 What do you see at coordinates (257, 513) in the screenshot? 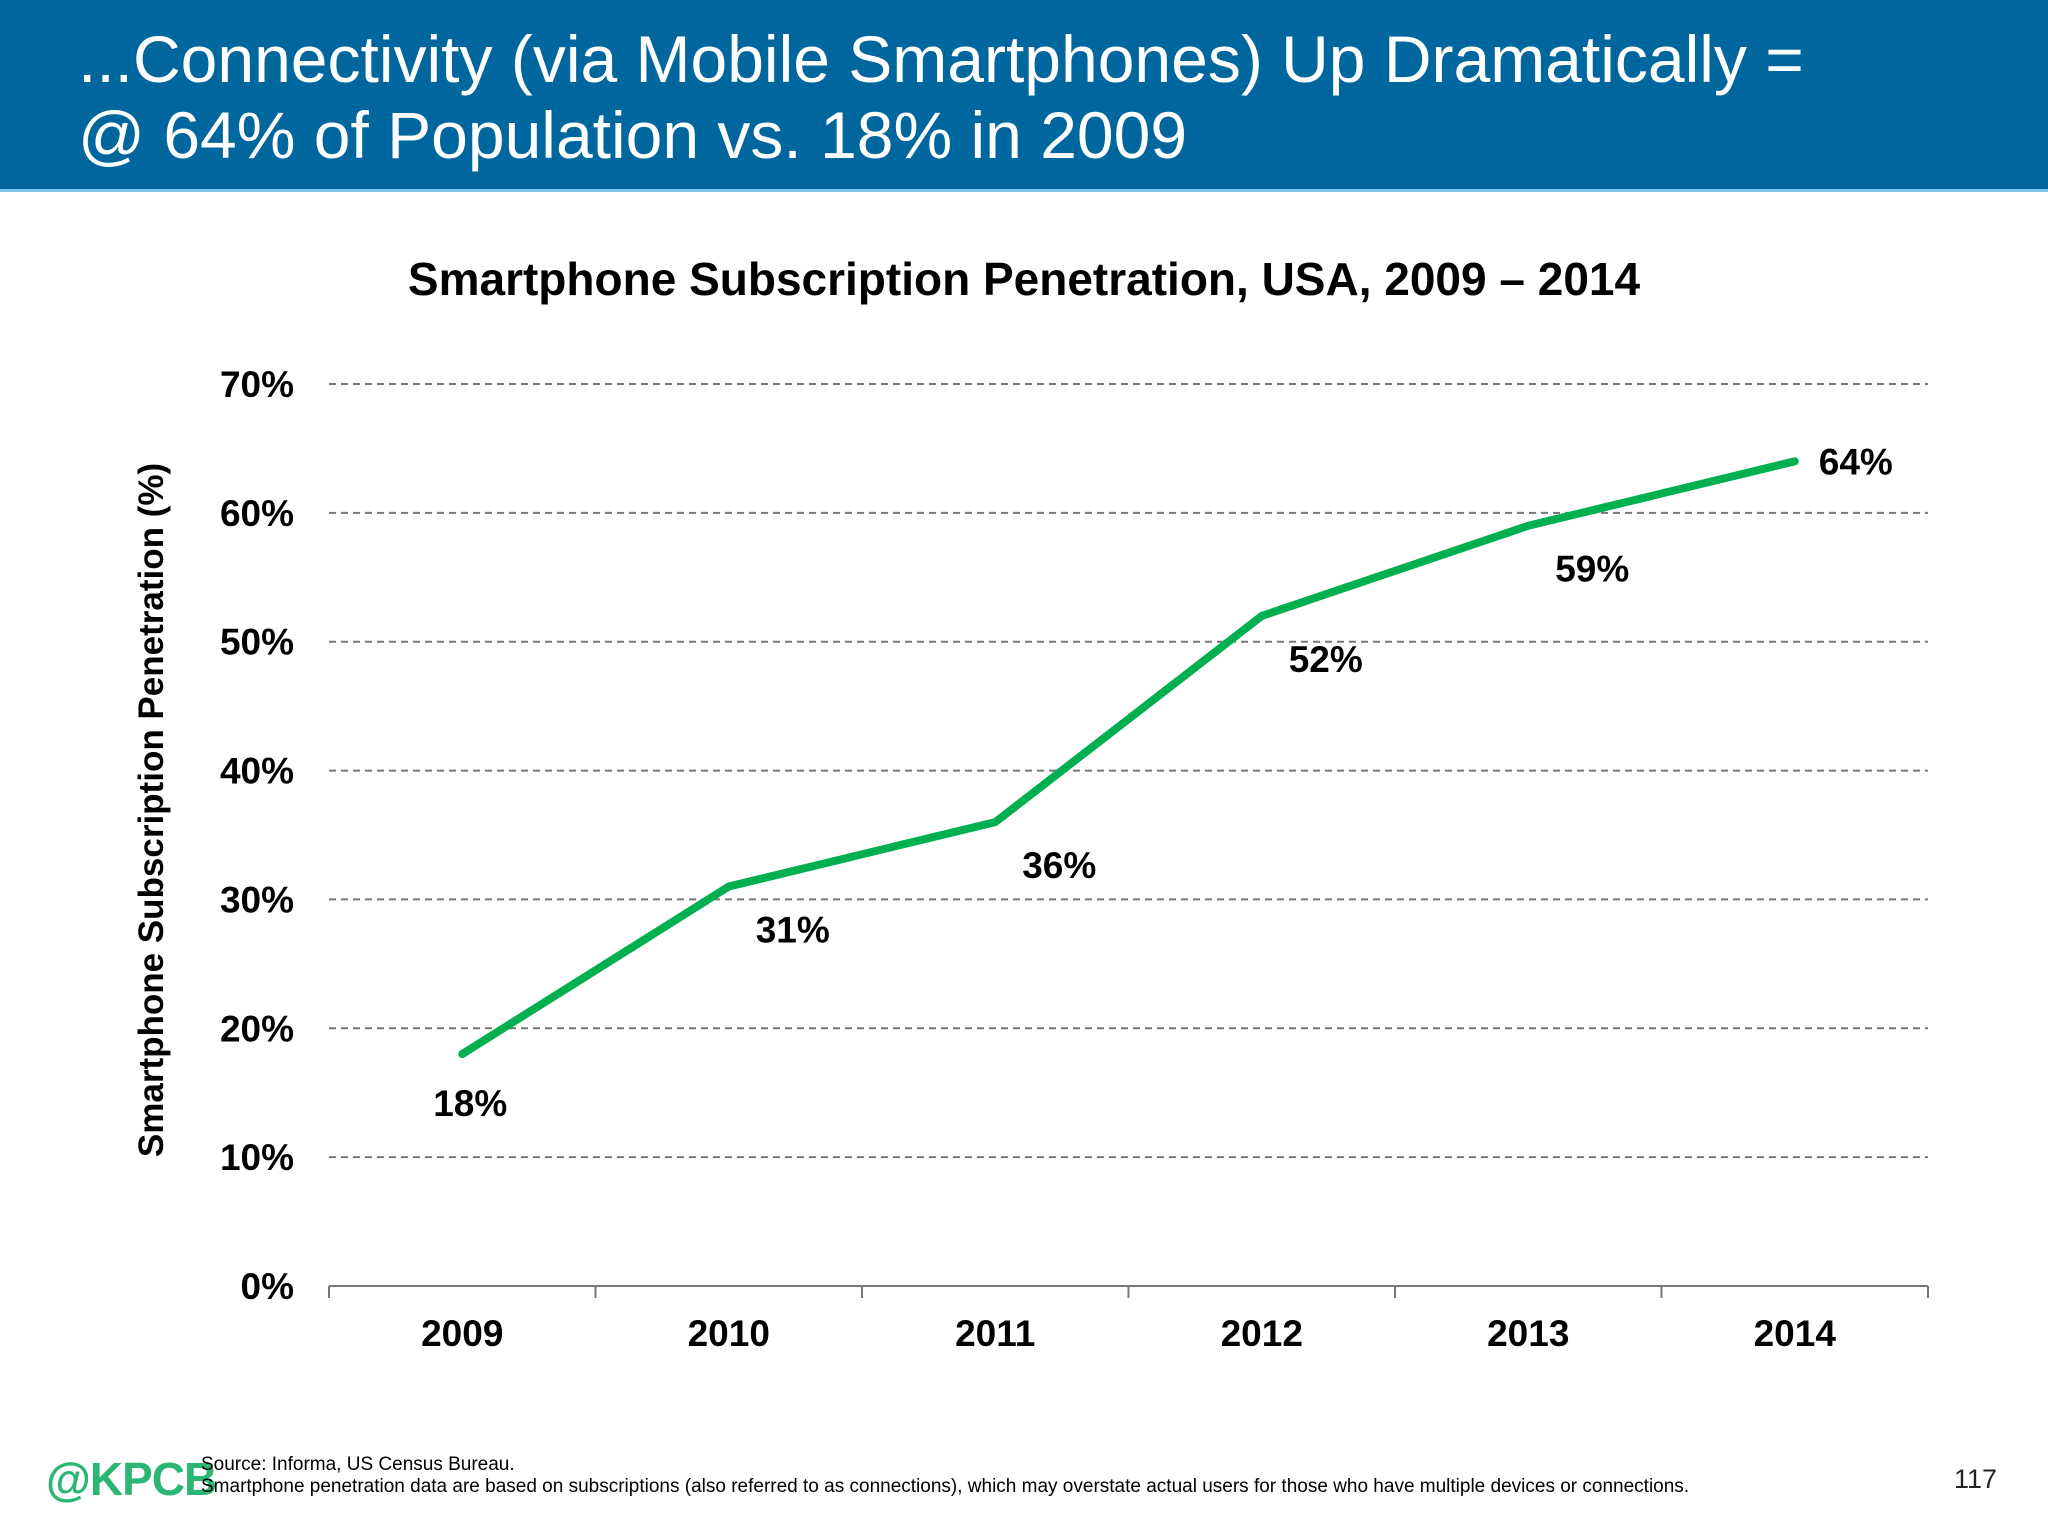
I see `y-tick-label: 60%` at bounding box center [257, 513].